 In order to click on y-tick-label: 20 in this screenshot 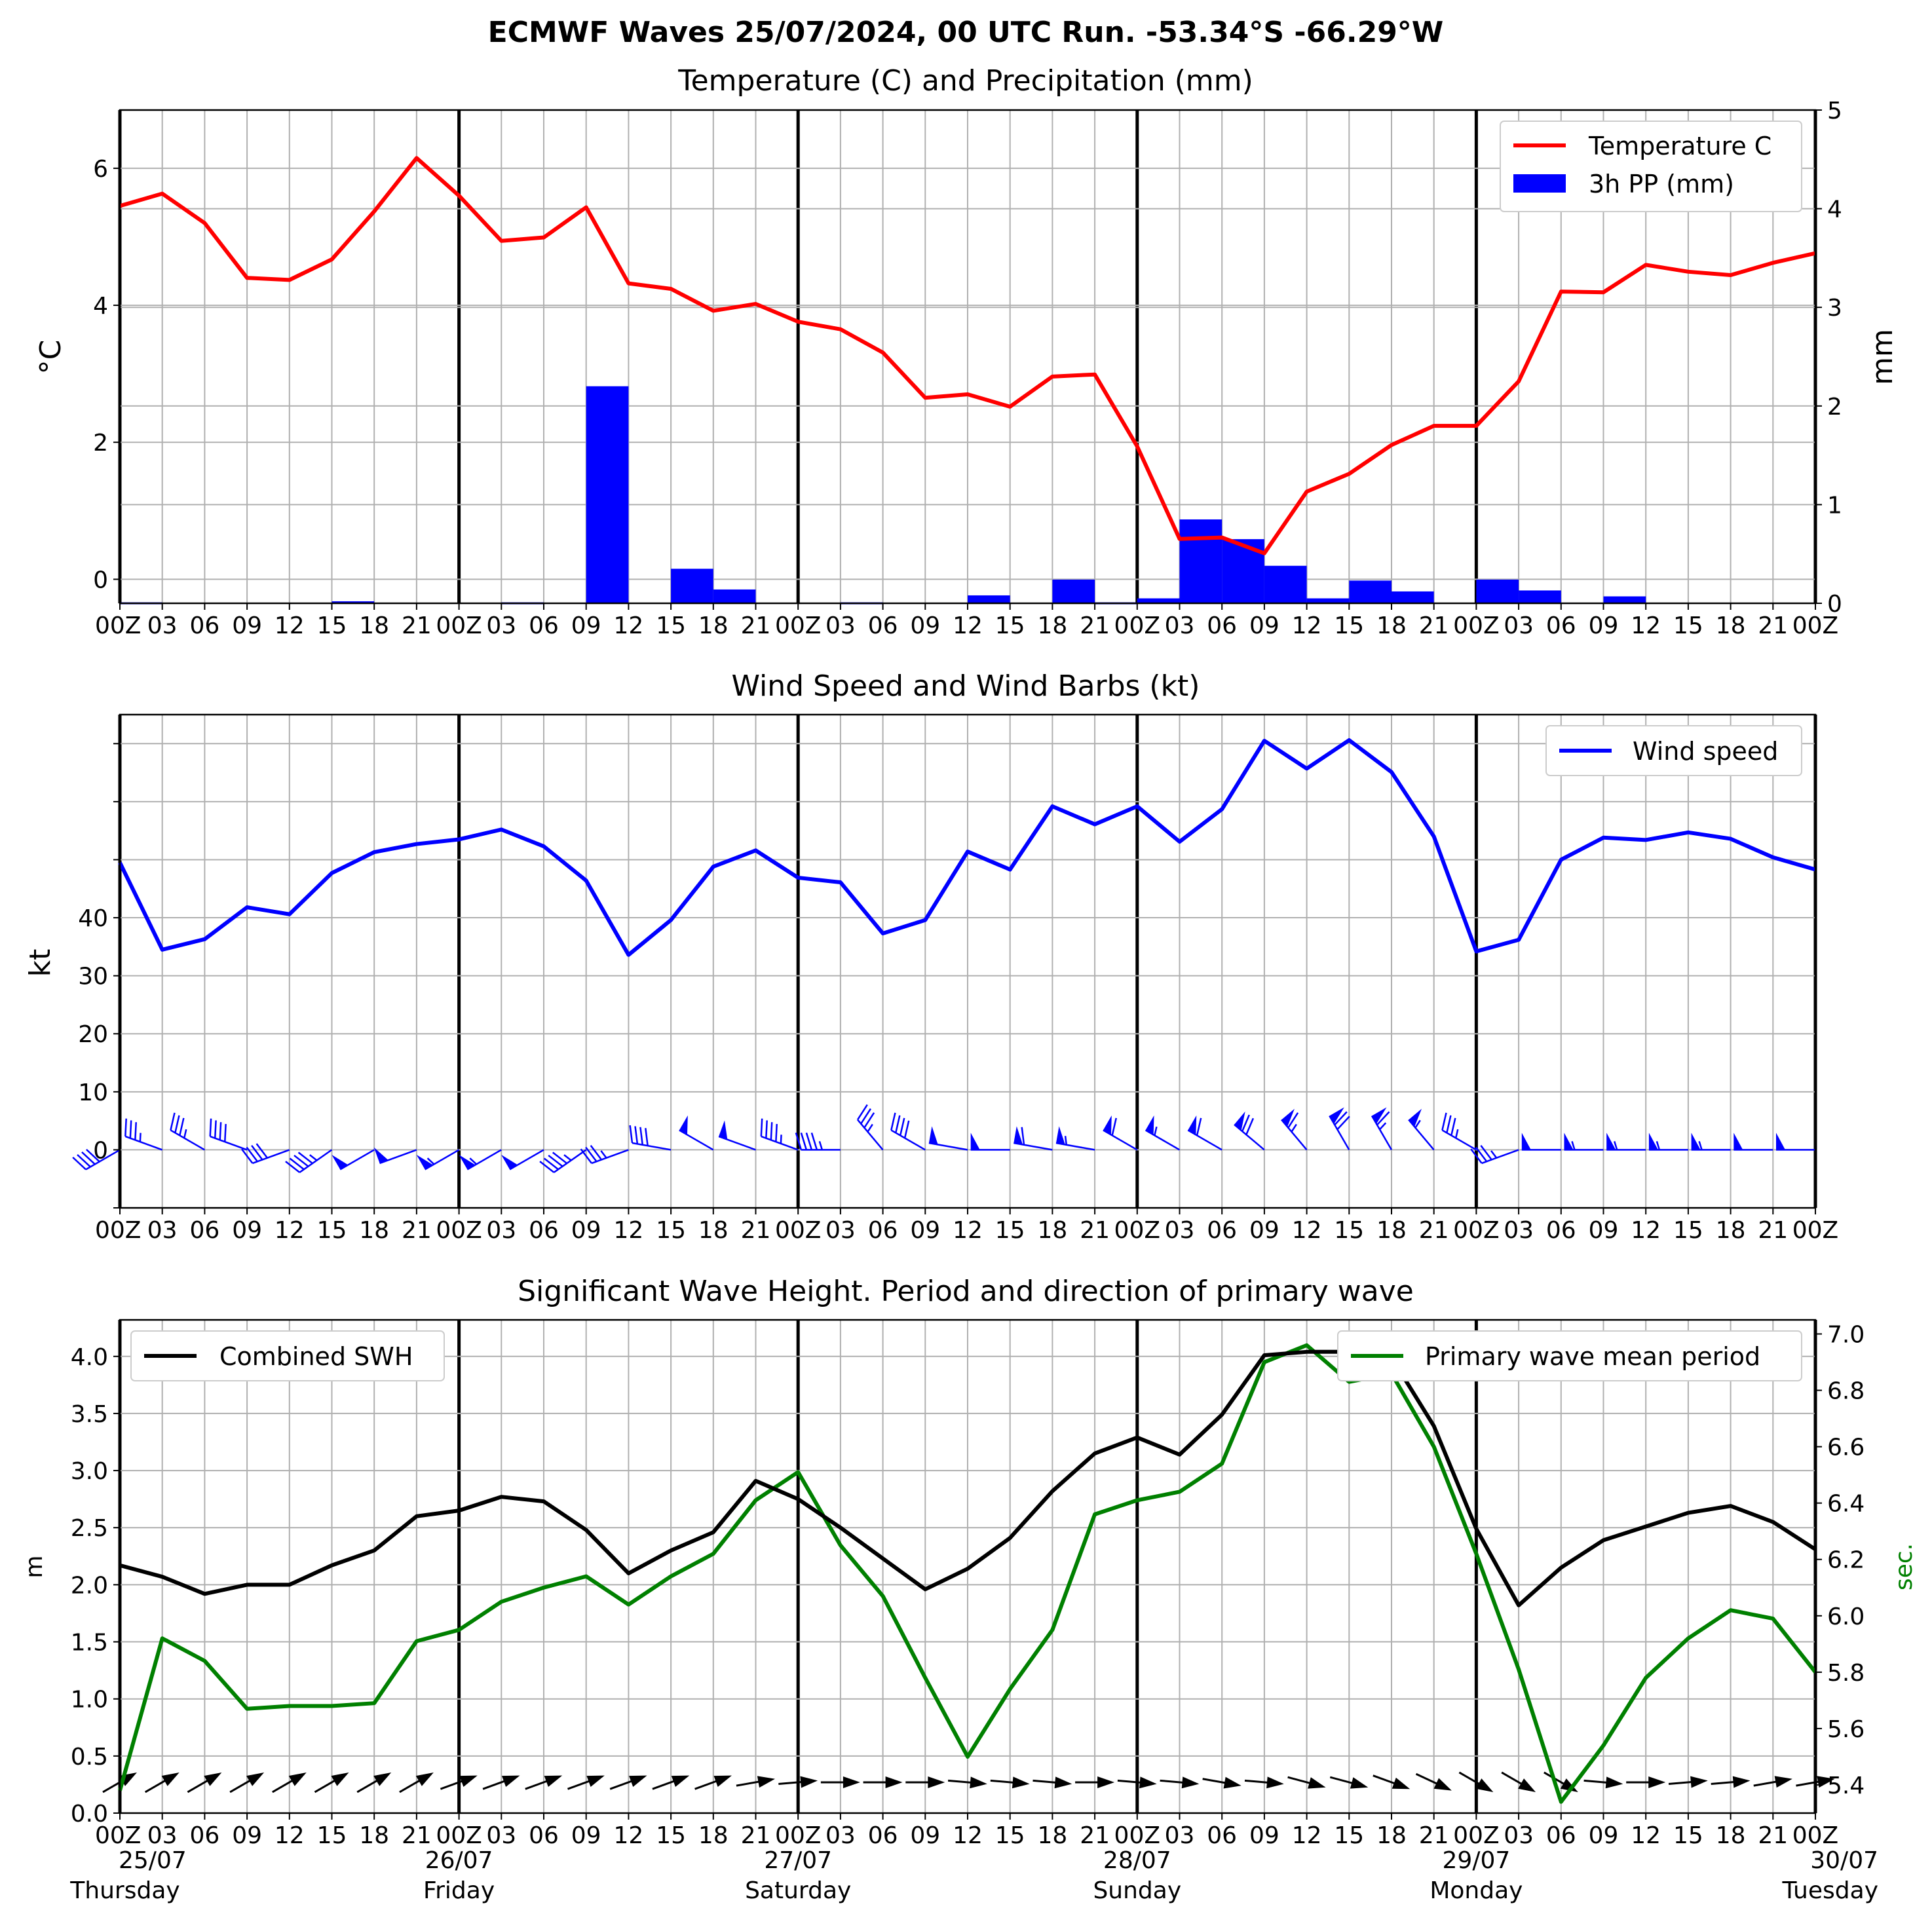, I will do `click(93, 1034)`.